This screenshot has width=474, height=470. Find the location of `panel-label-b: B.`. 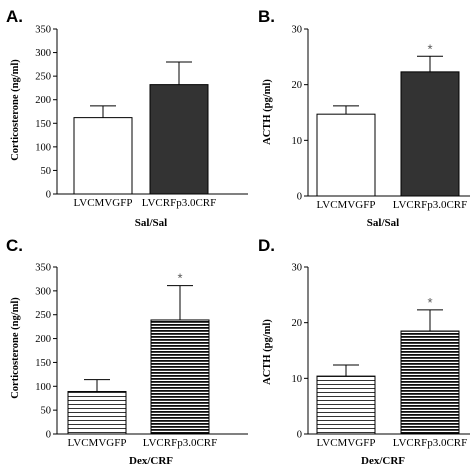

panel-label-b: B. is located at coordinates (266, 16).